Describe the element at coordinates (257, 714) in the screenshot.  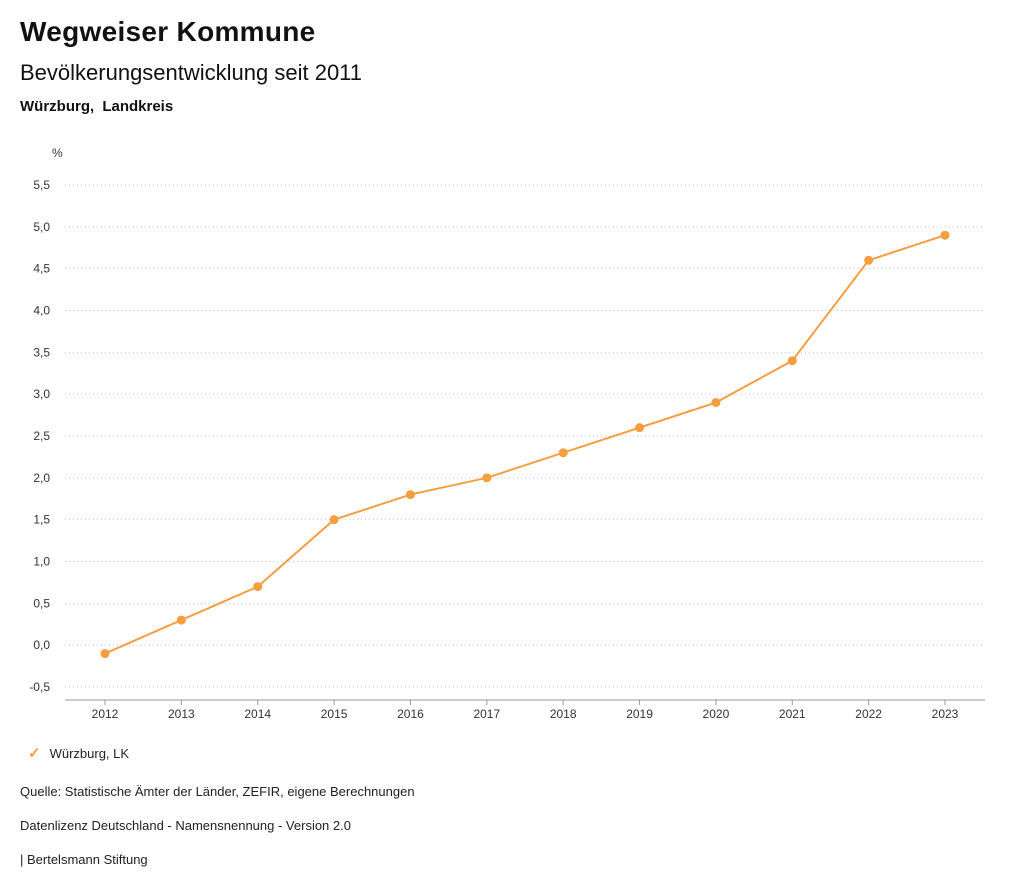
I see `svg-text: 2014` at that location.